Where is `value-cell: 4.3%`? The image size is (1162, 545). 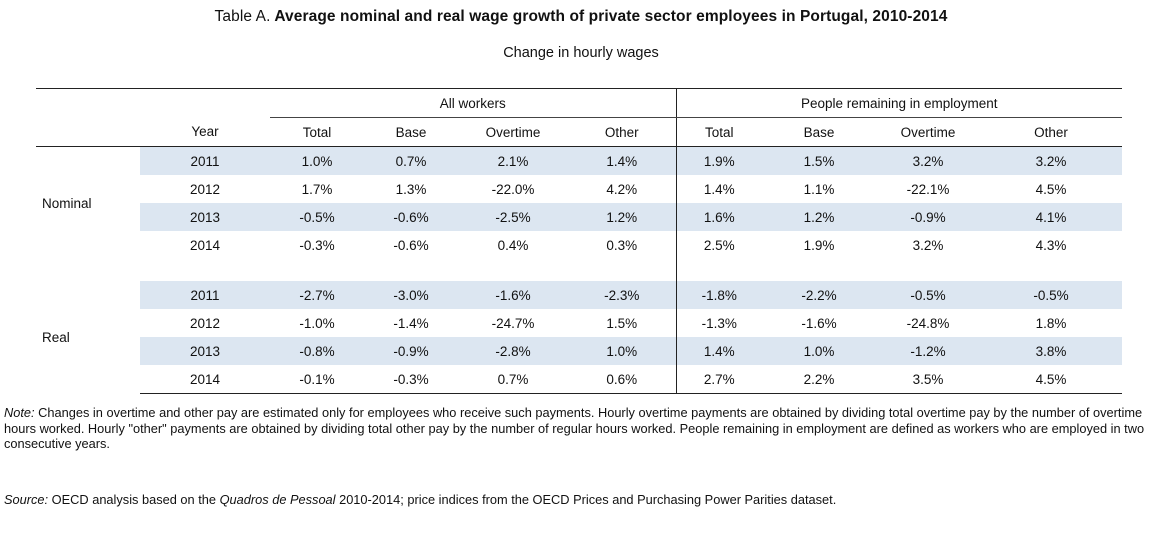
value-cell: 4.3% is located at coordinates (1051, 245).